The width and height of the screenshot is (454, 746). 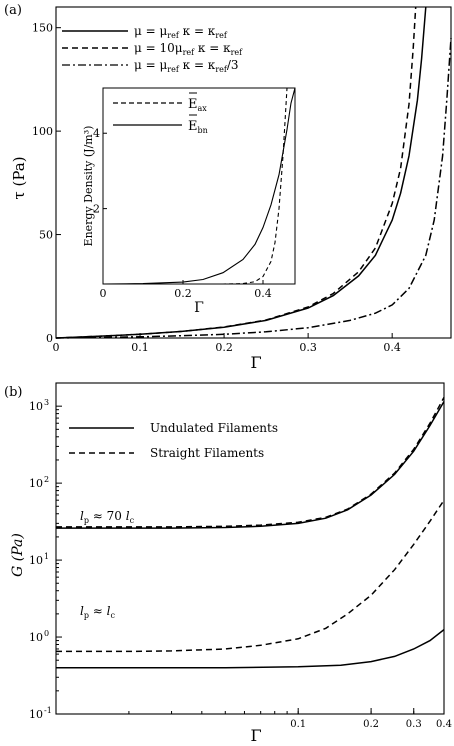 I want to click on panel-a-ylabel: τ (Pa), so click(x=19, y=177).